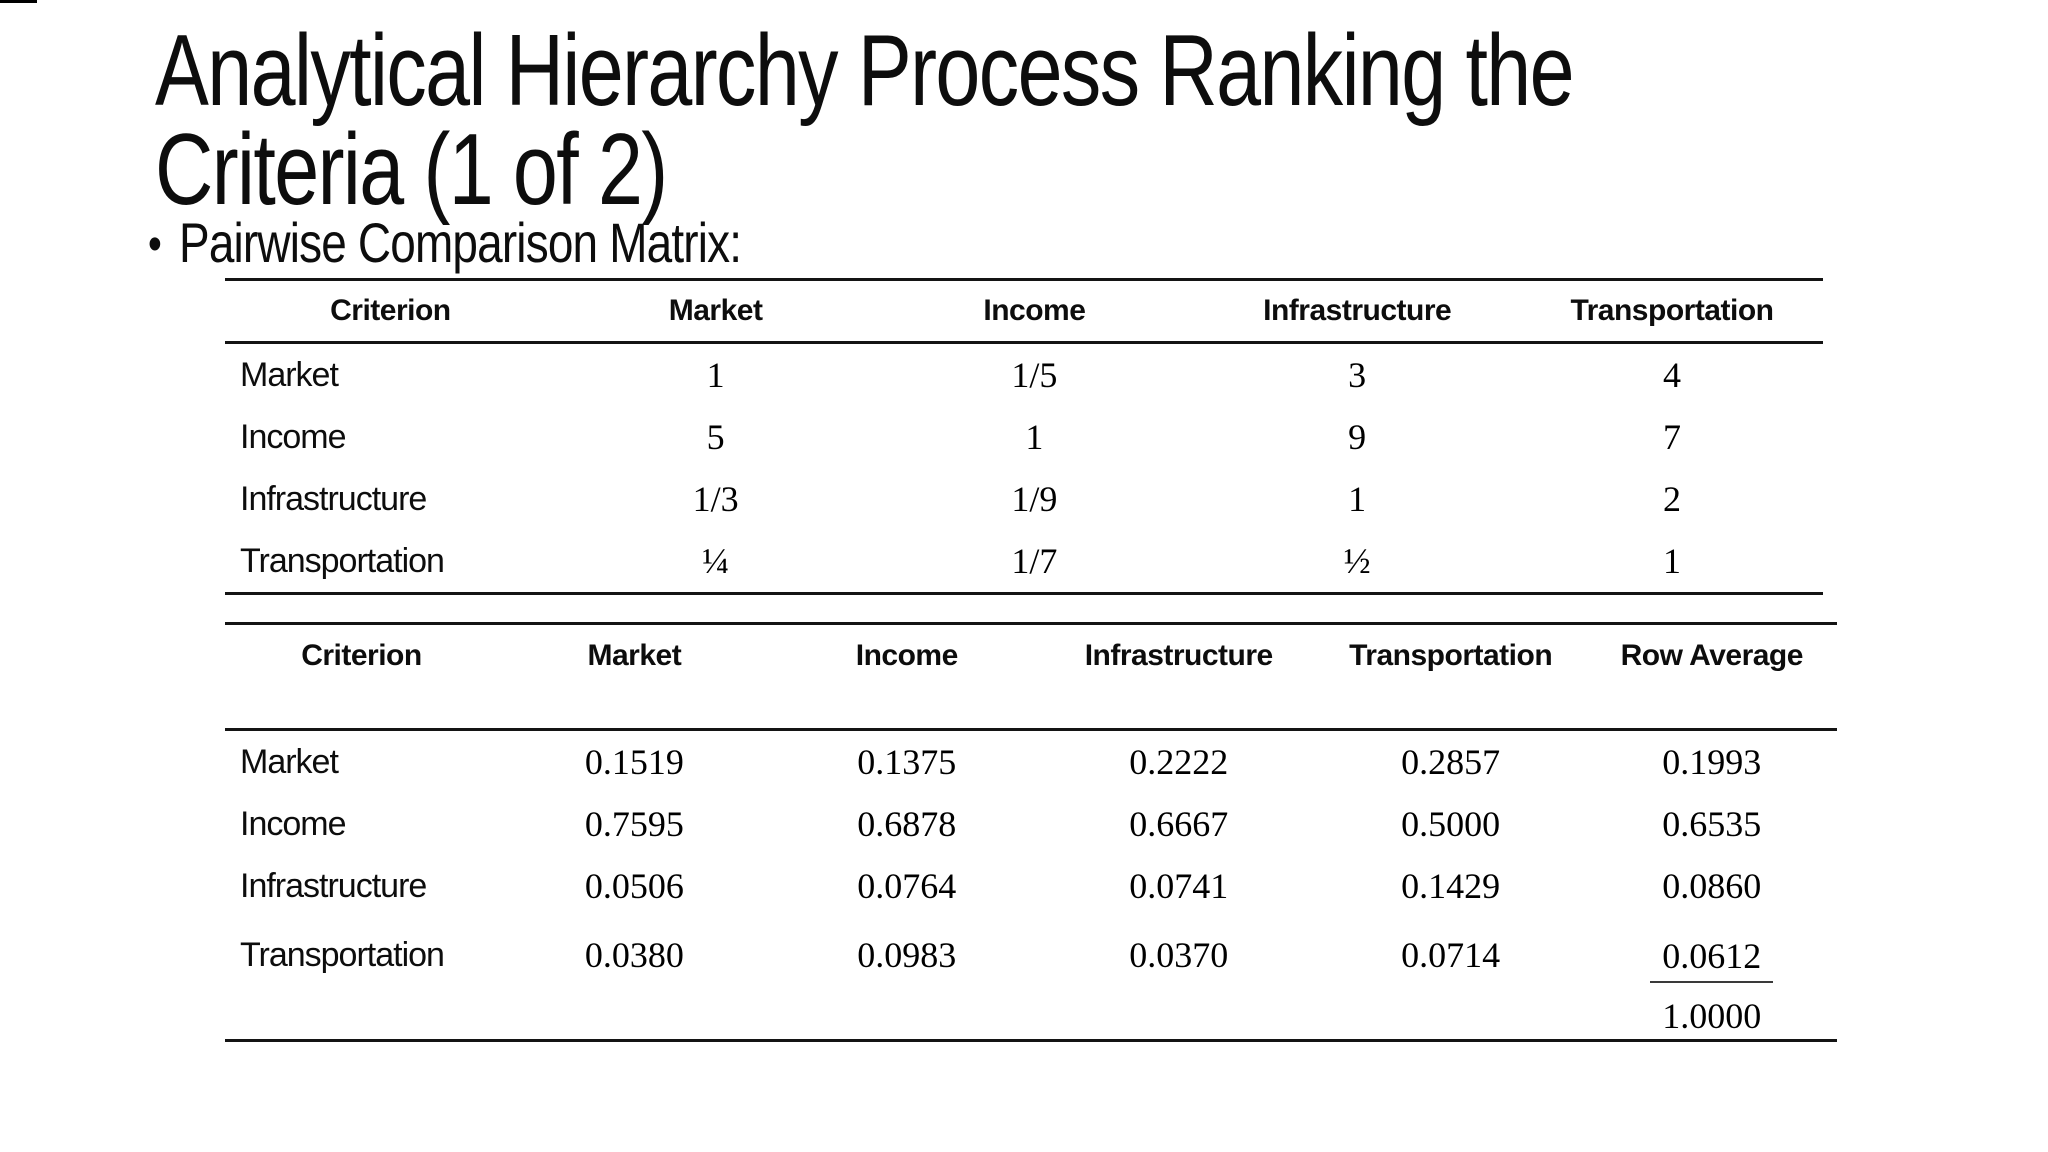 This screenshot has width=2048, height=1152. I want to click on normalized-cell: 0.6667, so click(1179, 824).